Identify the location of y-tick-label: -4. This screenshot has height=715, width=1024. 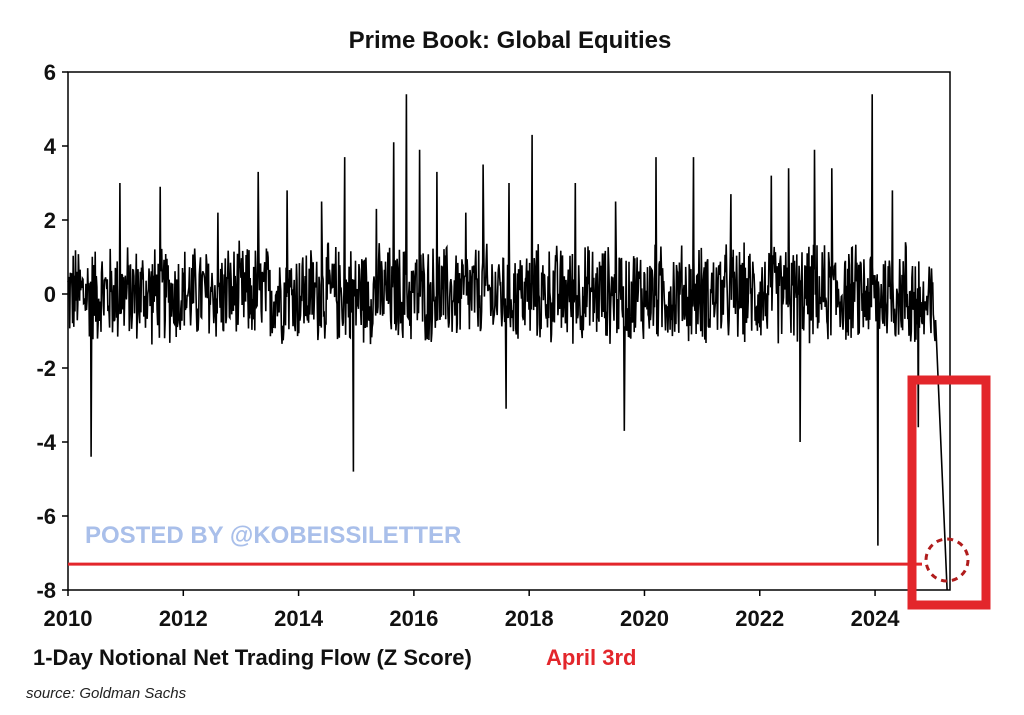
(46, 442).